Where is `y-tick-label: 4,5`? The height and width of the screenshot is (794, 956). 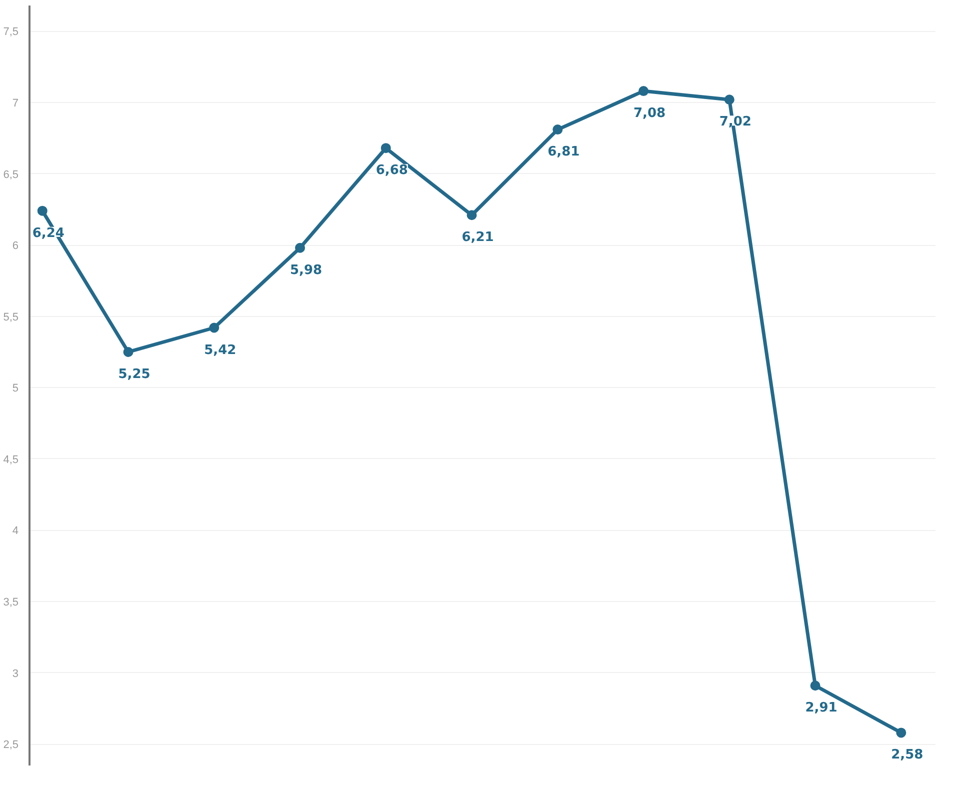
y-tick-label: 4,5 is located at coordinates (11, 460).